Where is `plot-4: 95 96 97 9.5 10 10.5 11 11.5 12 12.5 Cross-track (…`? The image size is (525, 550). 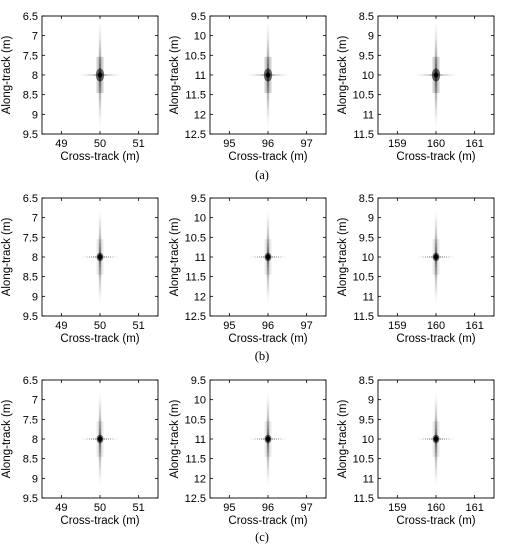
plot-4: 95 96 97 9.5 10 10.5 11 11.5 12 12.5 Cross-track (… is located at coordinates (248, 269).